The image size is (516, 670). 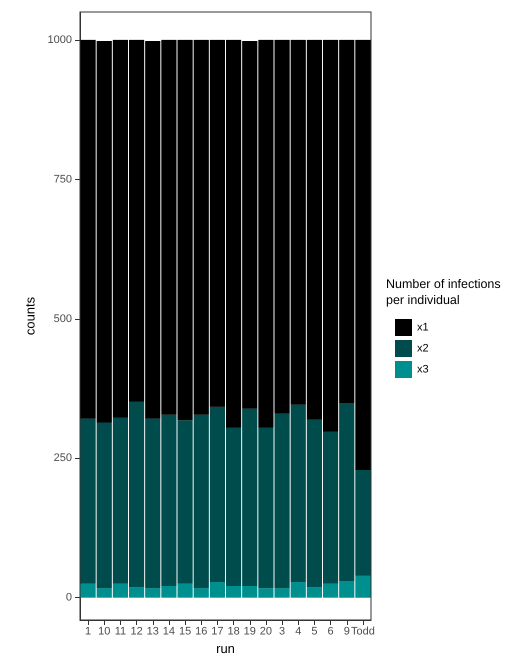 What do you see at coordinates (423, 348) in the screenshot?
I see `legend-label: x2` at bounding box center [423, 348].